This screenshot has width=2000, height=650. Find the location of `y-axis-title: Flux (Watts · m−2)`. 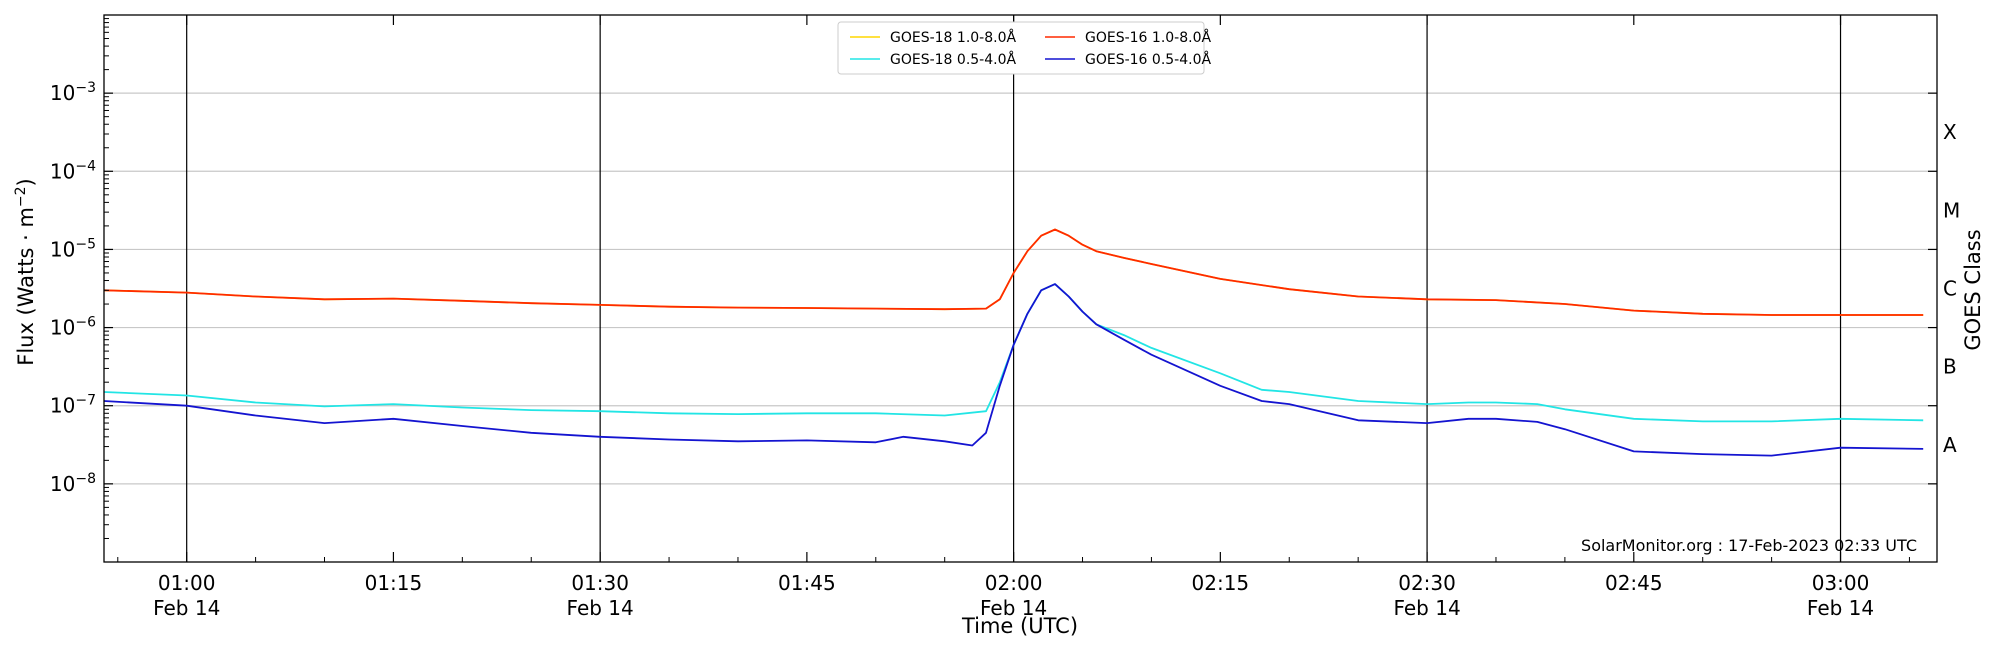

y-axis-title: Flux (Watts · m−2) is located at coordinates (25, 272).